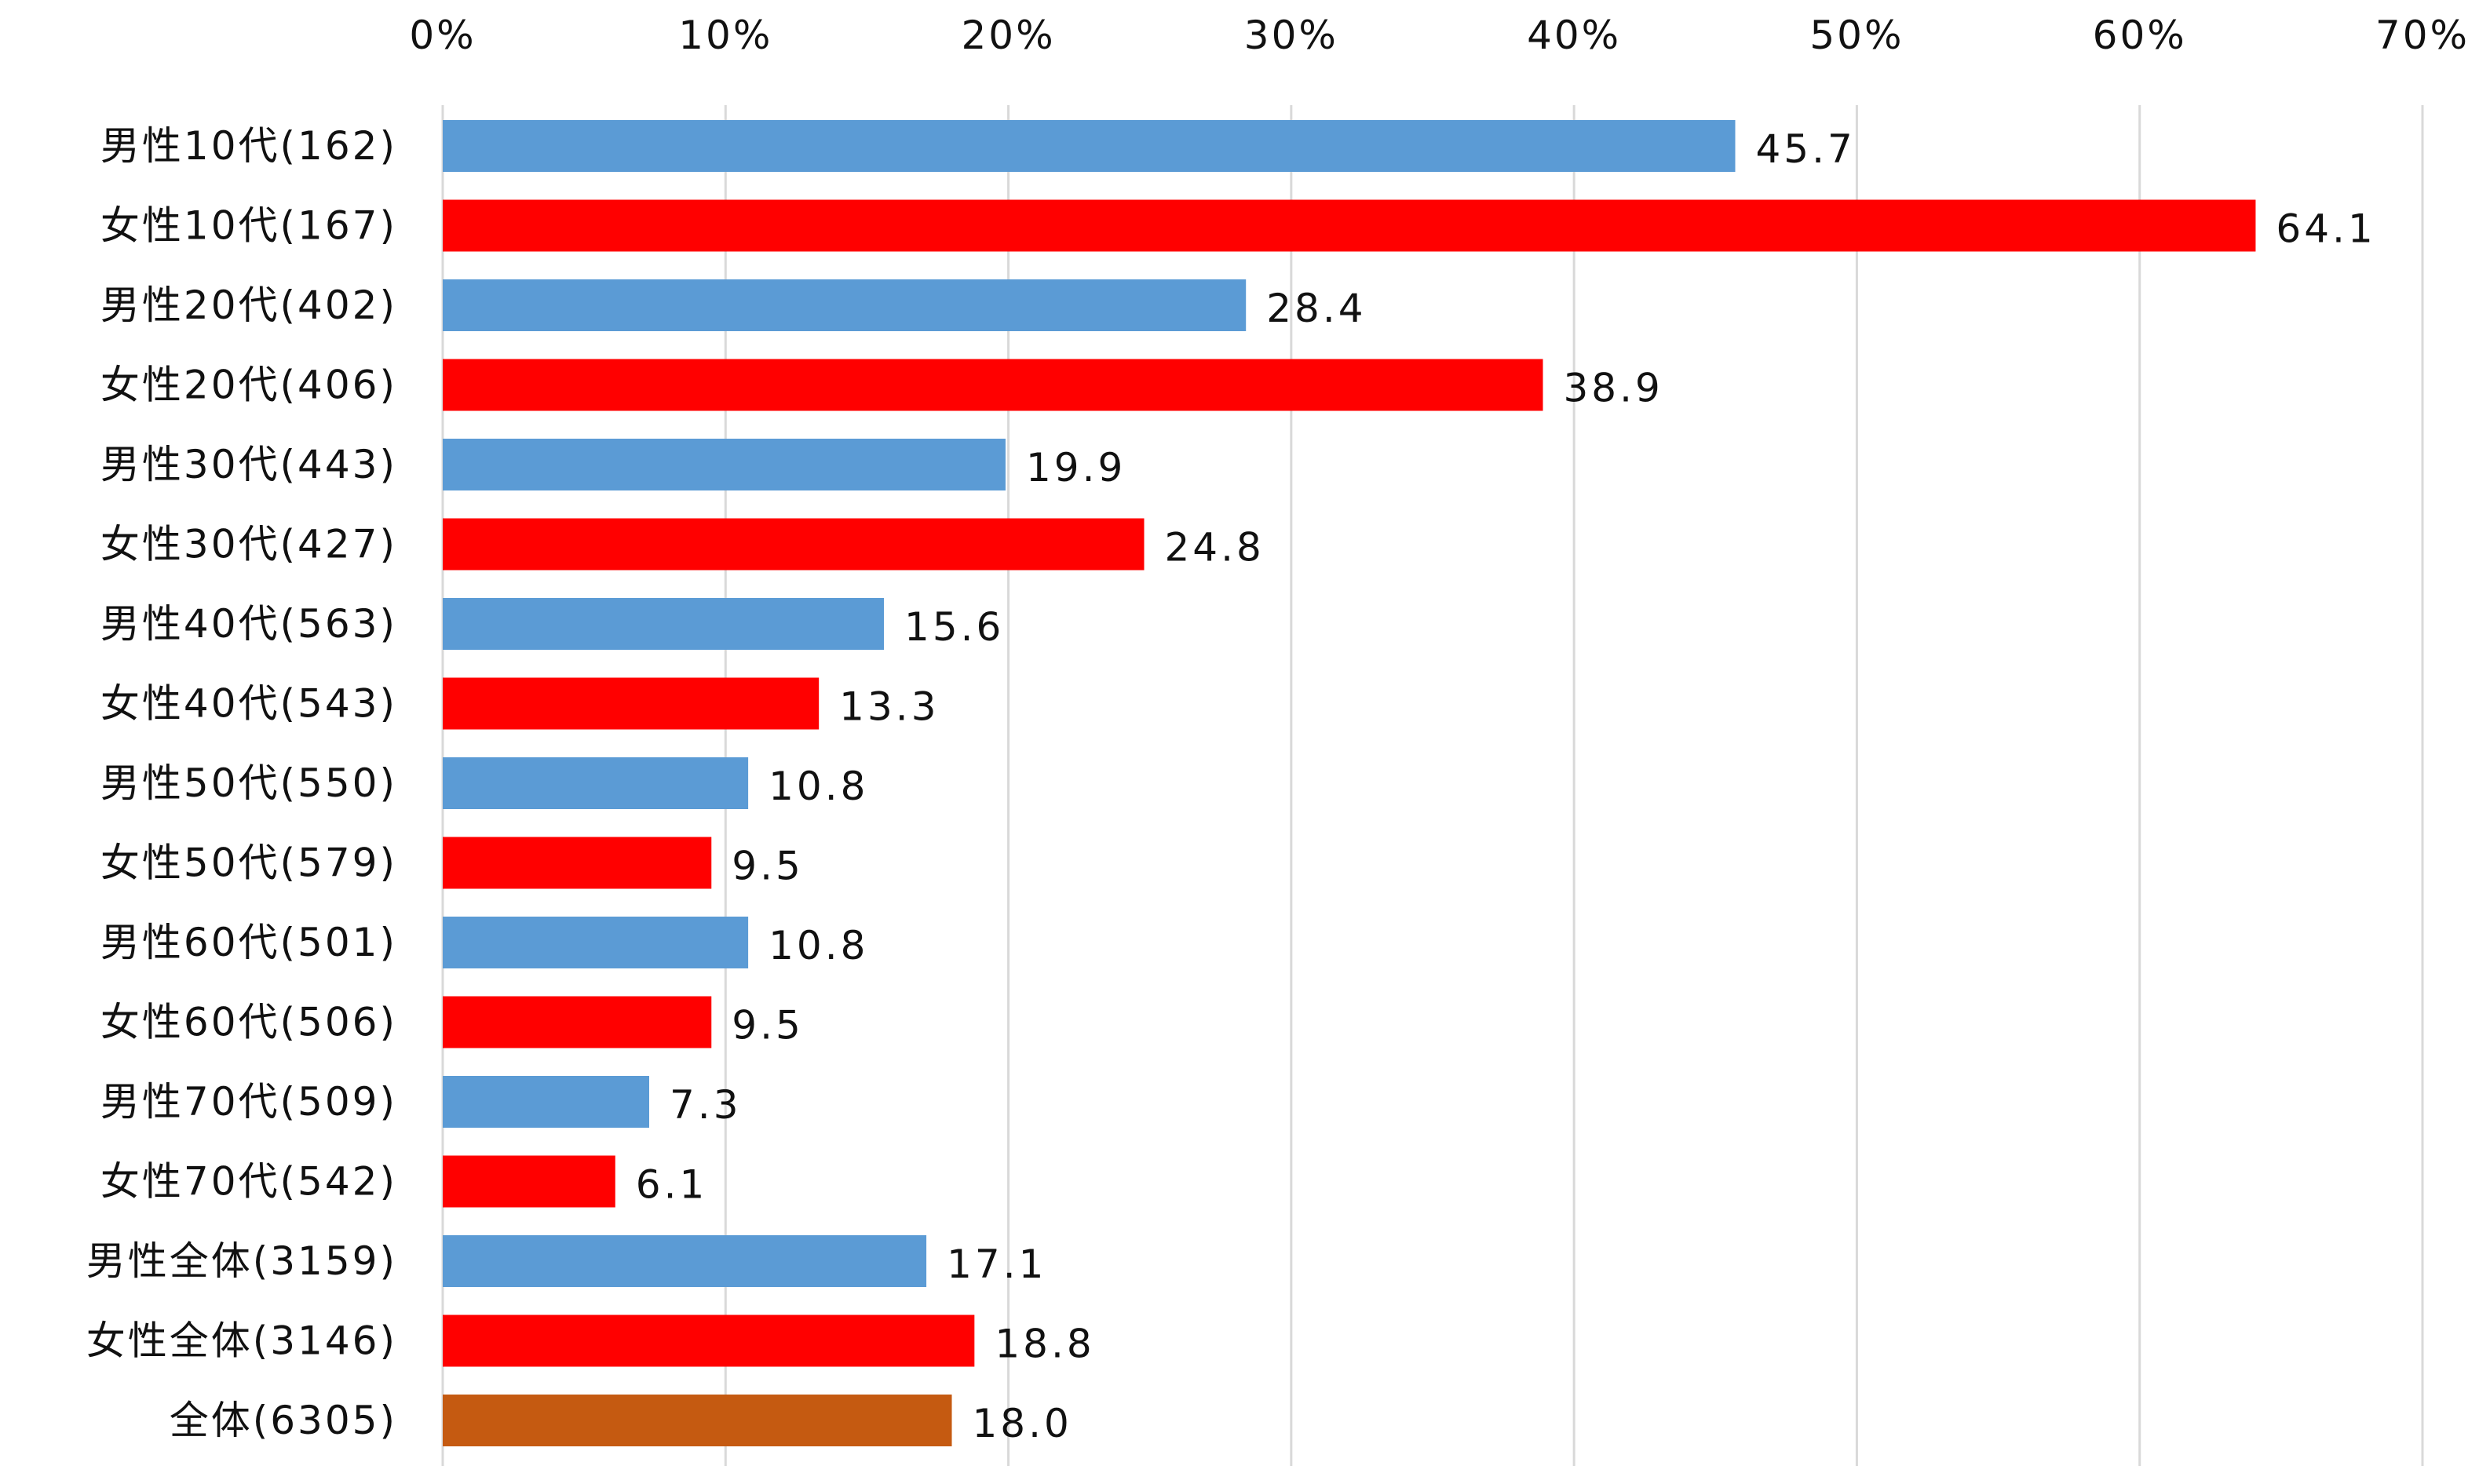 The width and height of the screenshot is (2490, 1484). Describe the element at coordinates (1806, 149) in the screenshot. I see `value-label: 45.7` at that location.